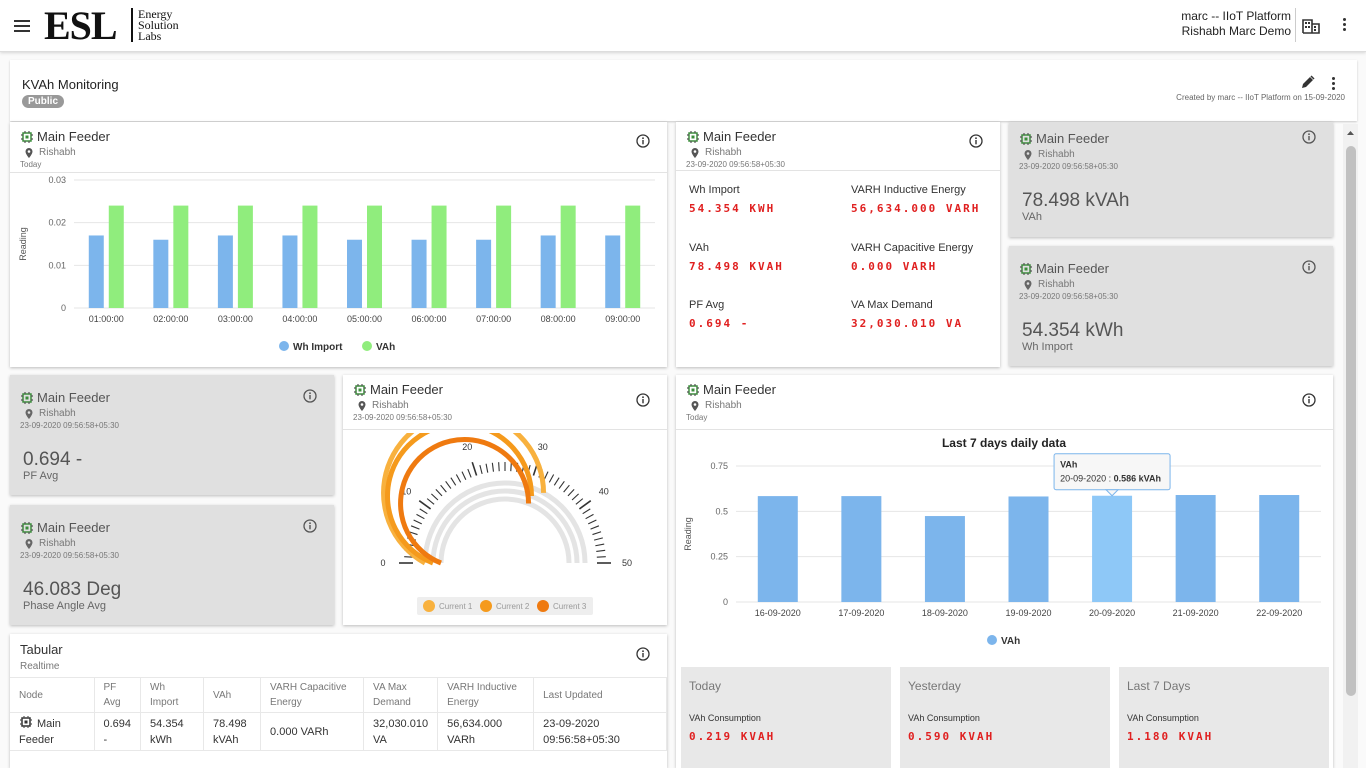 This screenshot has height=768, width=1366. What do you see at coordinates (158, 25) in the screenshot?
I see `logo-sub-solution: Solution` at bounding box center [158, 25].